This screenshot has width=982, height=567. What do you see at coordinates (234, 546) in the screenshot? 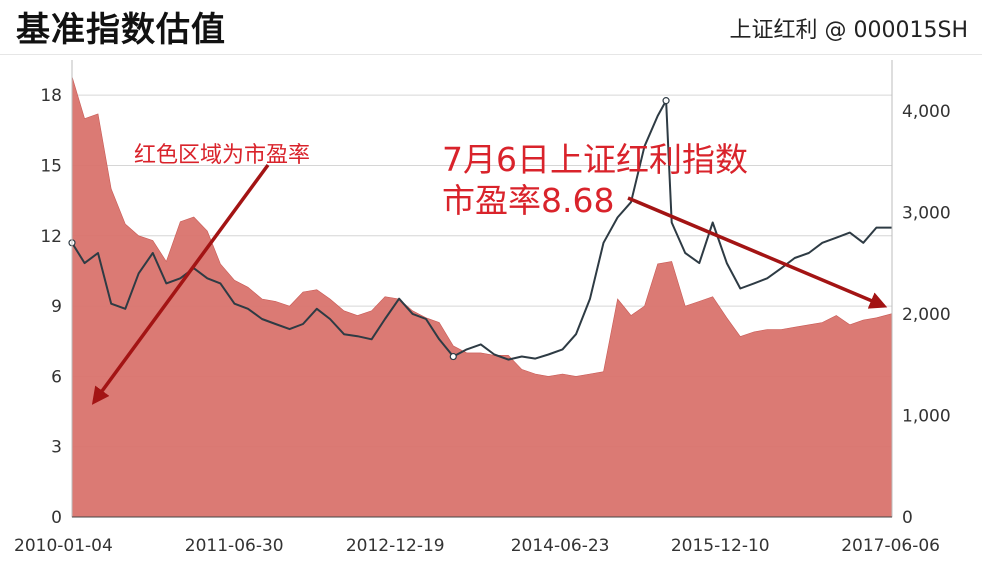
I see `x-tick-label: 2011-06-30` at bounding box center [234, 546].